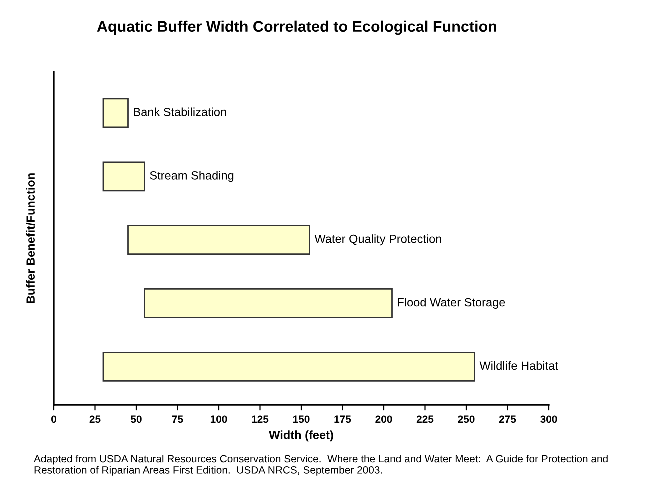  I want to click on x-tick-label: 50, so click(136, 420).